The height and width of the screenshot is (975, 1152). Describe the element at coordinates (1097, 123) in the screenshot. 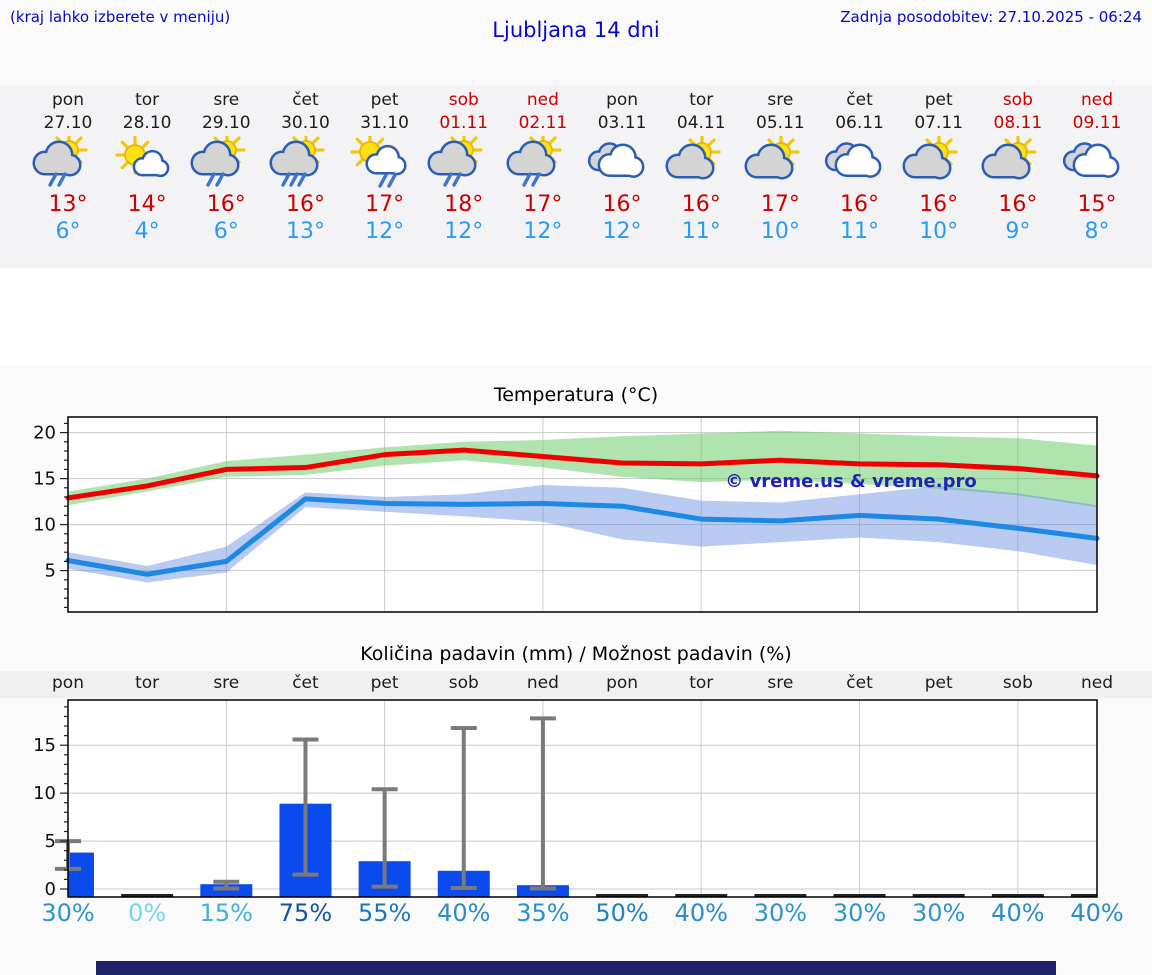

I see `day-date: 09.11` at that location.